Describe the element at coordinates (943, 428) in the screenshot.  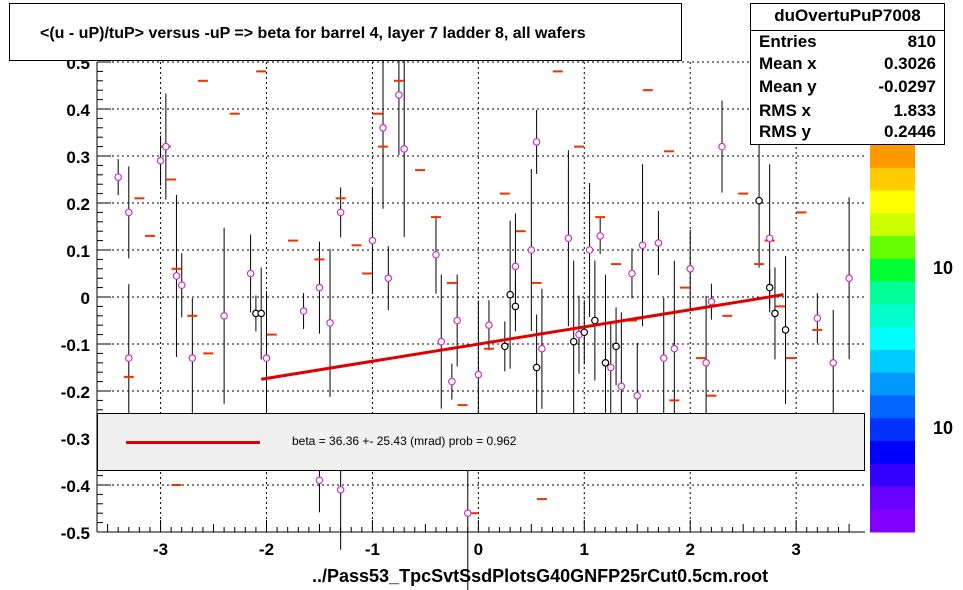
I see `colorbar-label-lower: 10` at that location.